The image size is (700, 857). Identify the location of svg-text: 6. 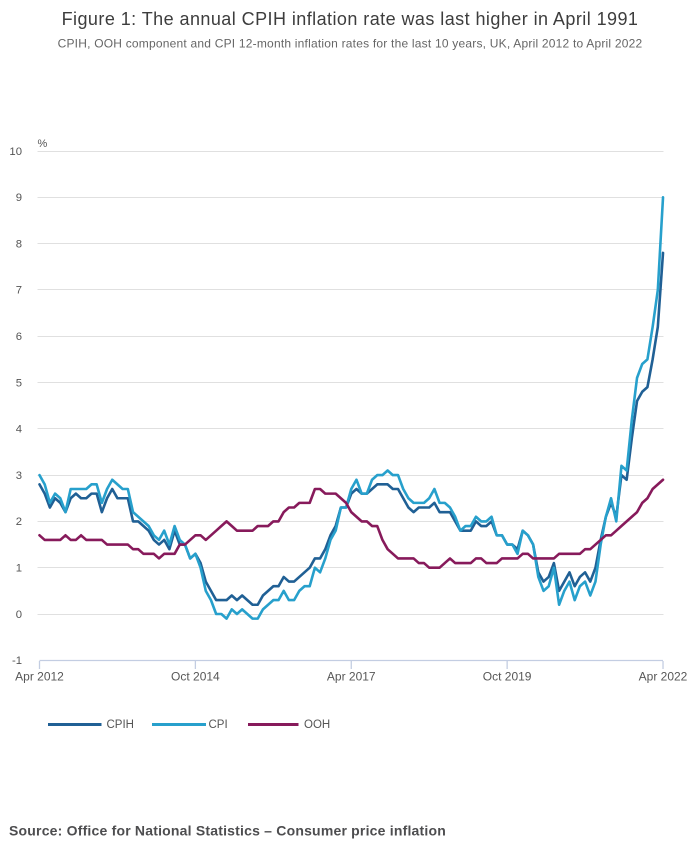
(19, 337).